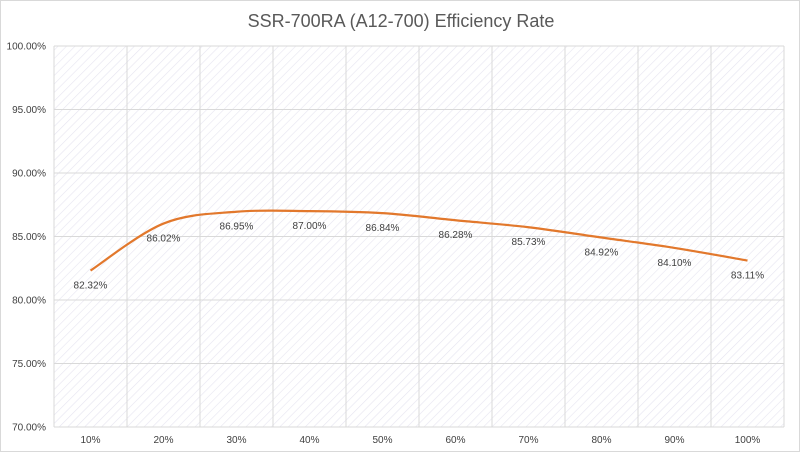 This screenshot has width=800, height=452. Describe the element at coordinates (455, 440) in the screenshot. I see `x-tick-label: 60%` at that location.